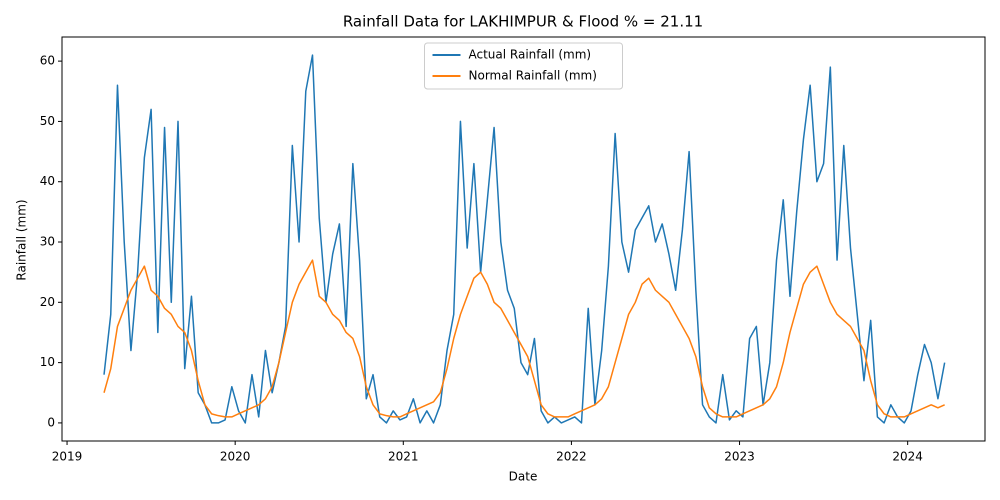  What do you see at coordinates (51, 422) in the screenshot?
I see `y-tick-label: 0` at bounding box center [51, 422].